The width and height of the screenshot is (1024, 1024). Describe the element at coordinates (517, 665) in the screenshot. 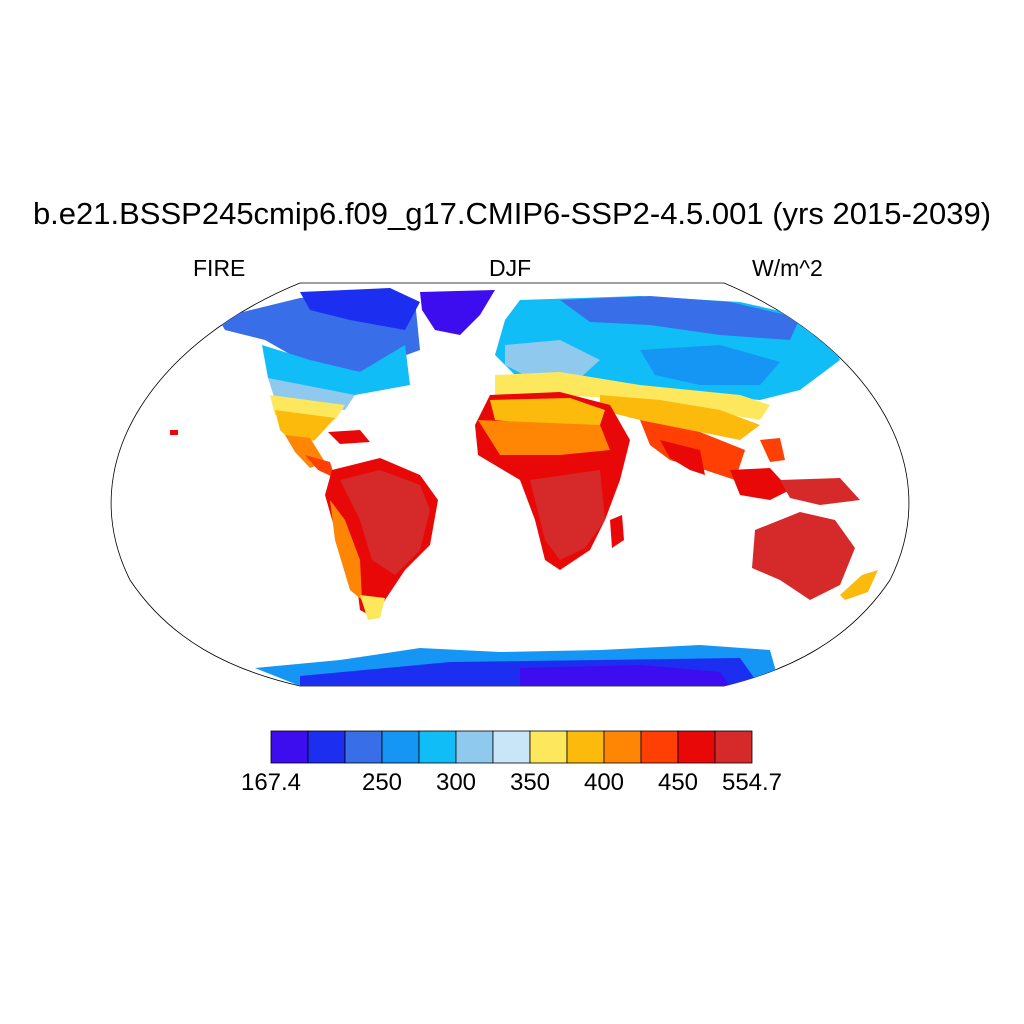

I see `landmass-antarctica` at that location.